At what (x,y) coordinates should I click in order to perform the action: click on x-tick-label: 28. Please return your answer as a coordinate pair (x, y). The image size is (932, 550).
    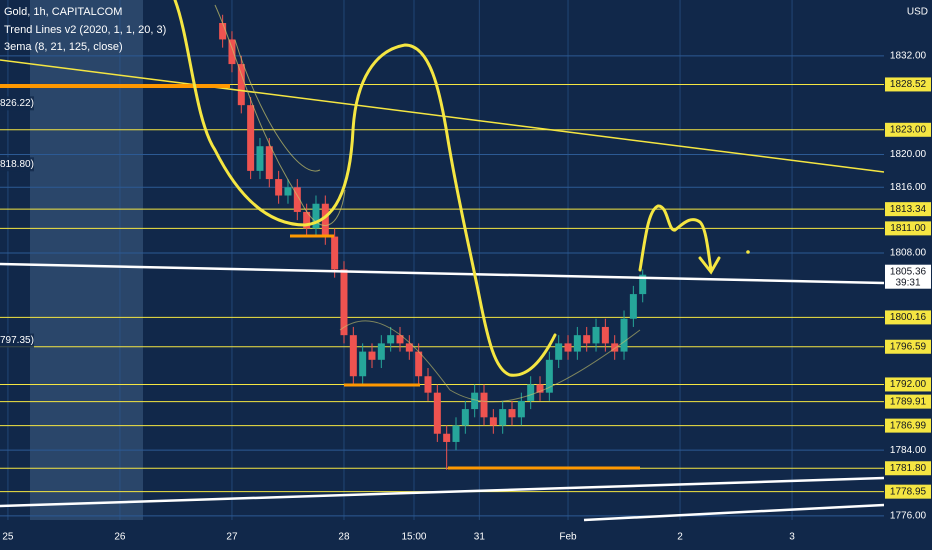
    Looking at the image, I should click on (344, 537).